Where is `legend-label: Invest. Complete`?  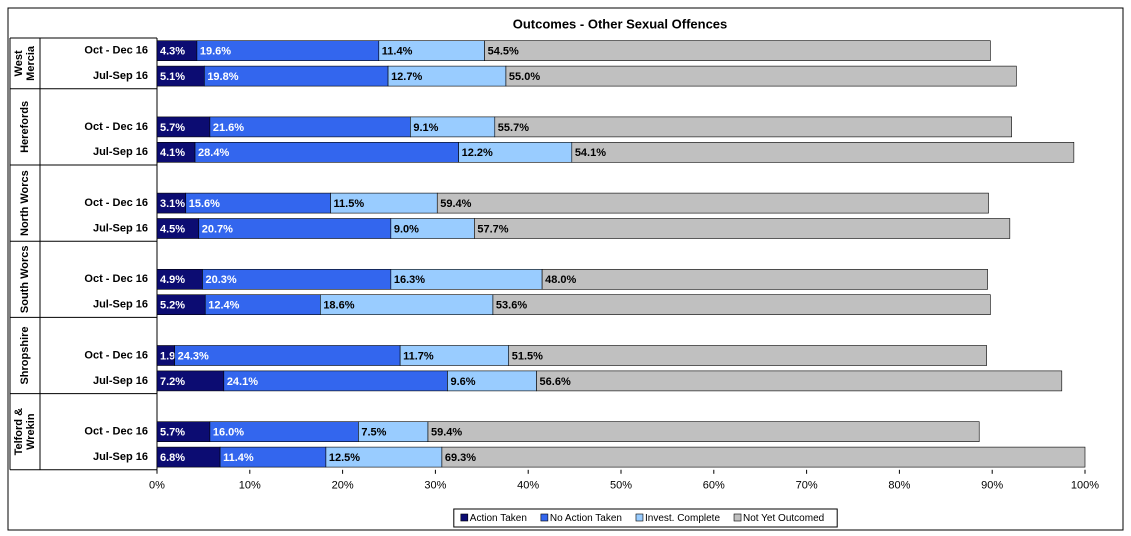 legend-label: Invest. Complete is located at coordinates (682, 518).